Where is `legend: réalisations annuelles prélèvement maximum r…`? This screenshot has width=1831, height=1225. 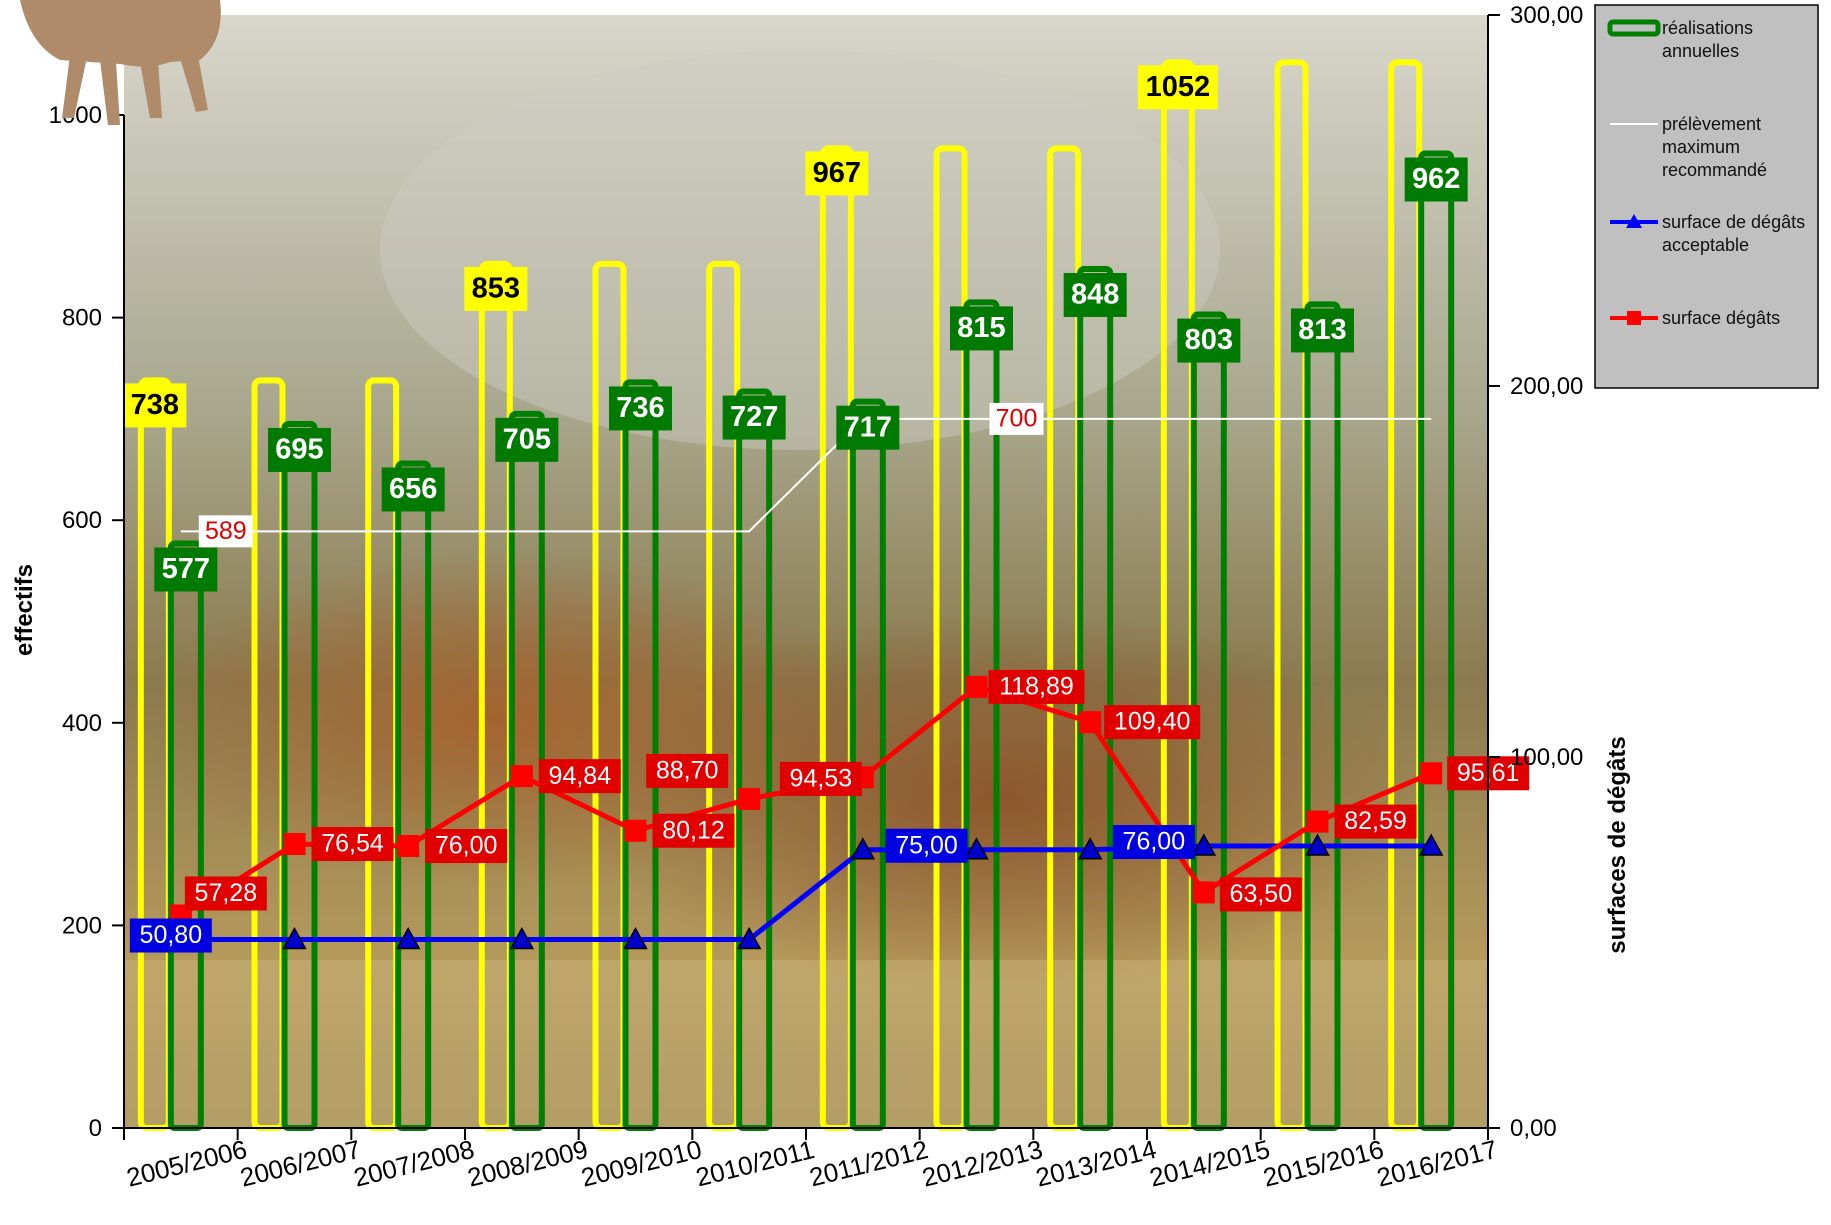
legend: réalisations annuelles prélèvement maximum r… is located at coordinates (1706, 196).